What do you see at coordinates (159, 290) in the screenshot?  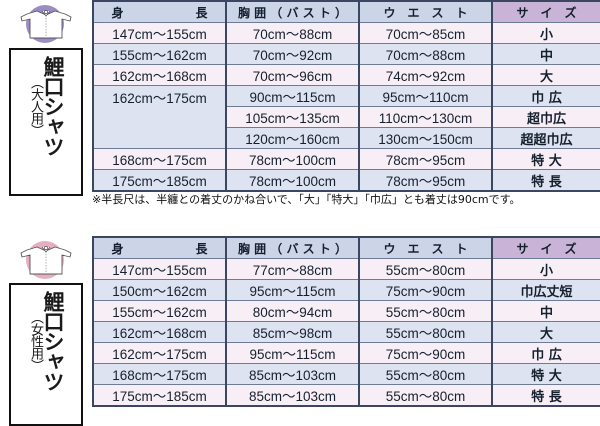 I see `cell-height: 150cm～162cm` at bounding box center [159, 290].